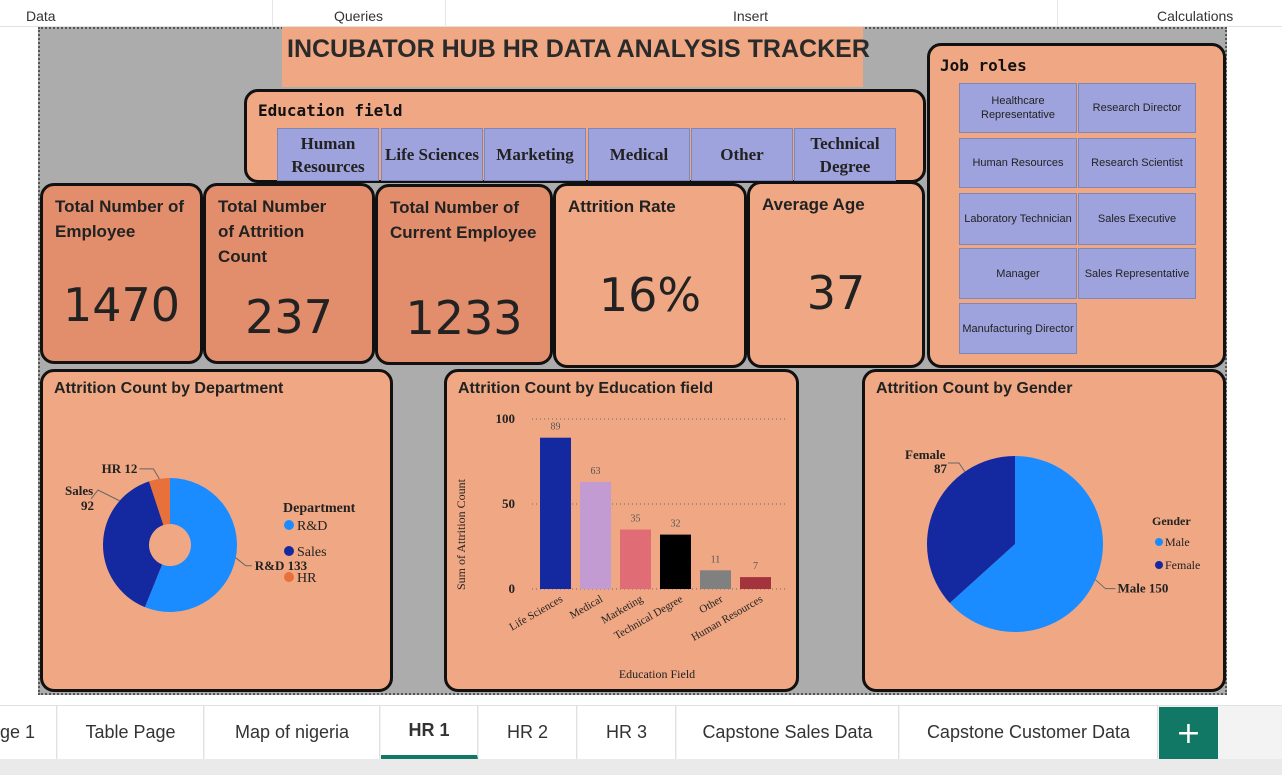 Image resolution: width=1282 pixels, height=775 pixels. What do you see at coordinates (512, 588) in the screenshot?
I see `y-tick-label: 0` at bounding box center [512, 588].